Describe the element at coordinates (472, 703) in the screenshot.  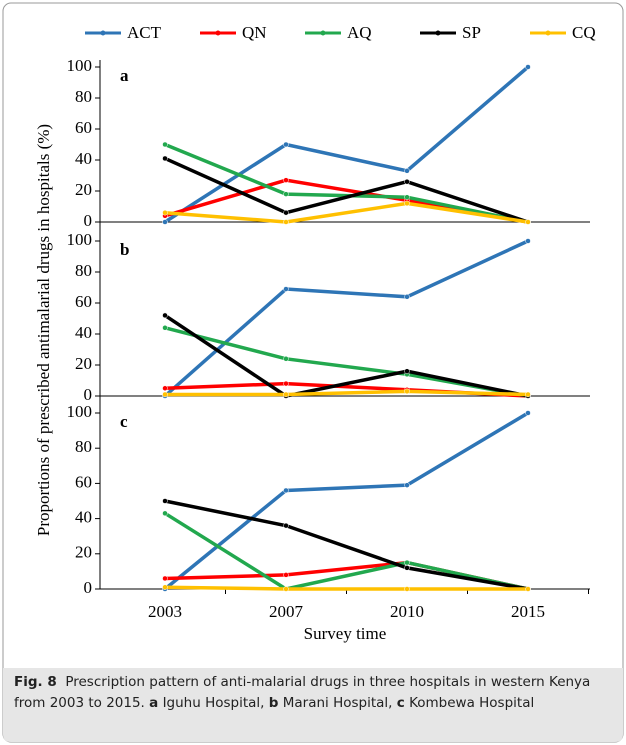
I see `caption-panel: Kombewa Hospital` at that location.